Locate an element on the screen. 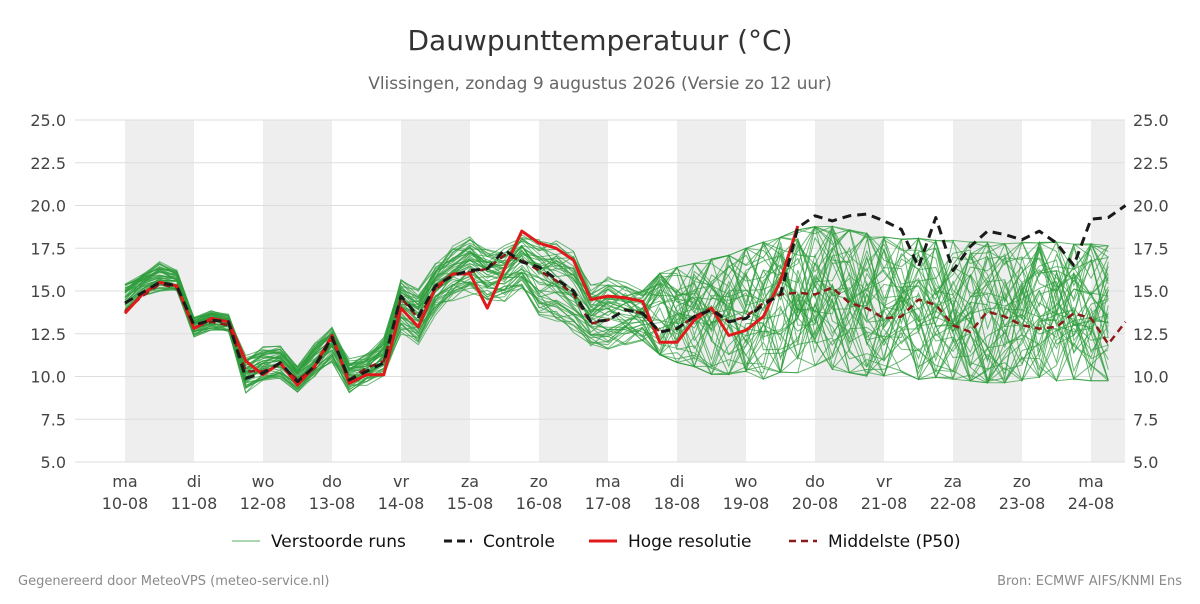 The width and height of the screenshot is (1200, 604). y-tick-label-left: 7.5 is located at coordinates (53, 419).